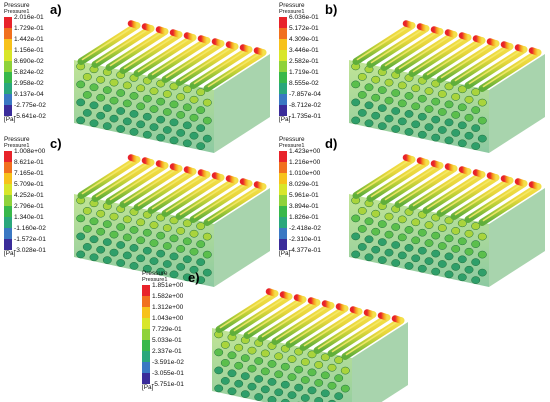  What do you see at coordinates (305, 105) in the screenshot?
I see `colorbar-tick-label: -8.712e-02` at bounding box center [305, 105].